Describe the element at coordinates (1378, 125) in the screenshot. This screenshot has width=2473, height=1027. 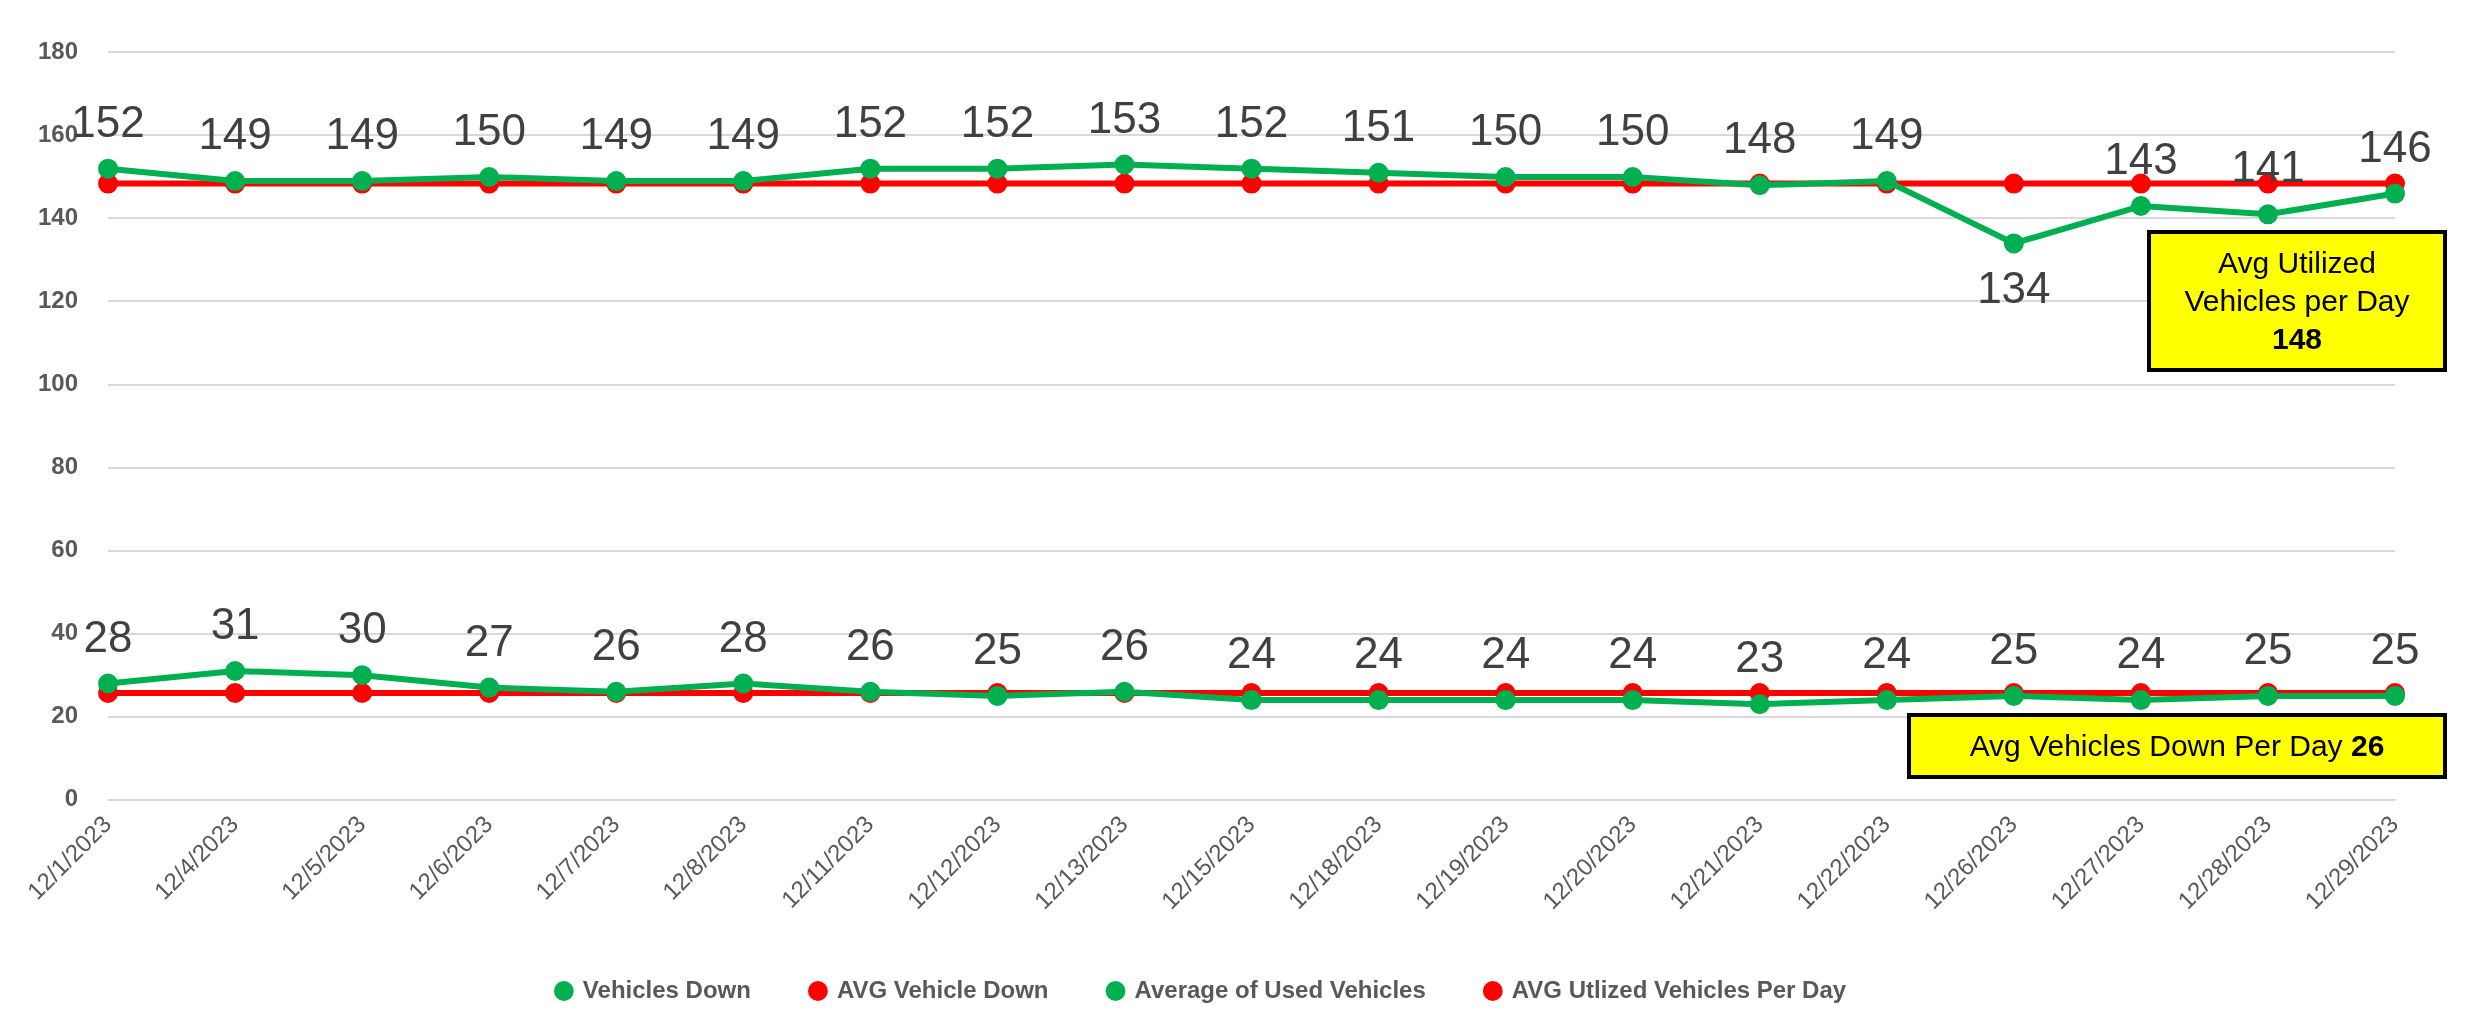
I see `data-label: 151` at that location.